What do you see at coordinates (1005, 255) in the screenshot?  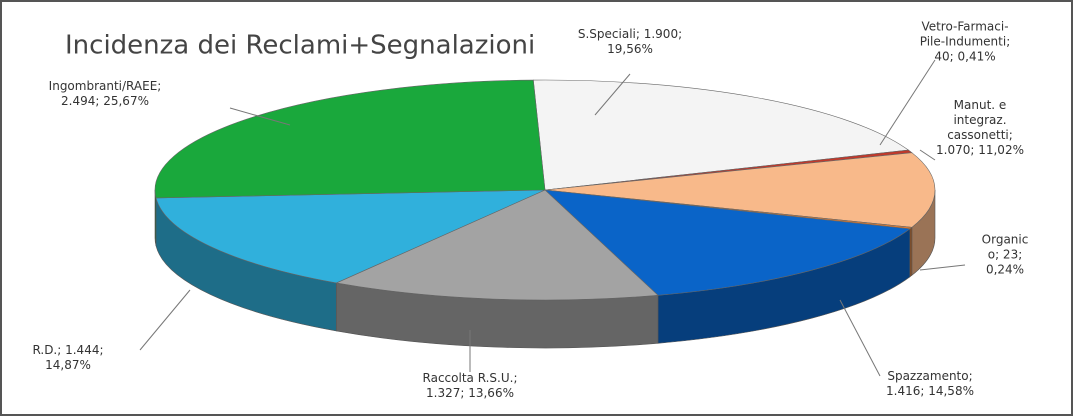 I see `data-label: o; 23;` at bounding box center [1005, 255].